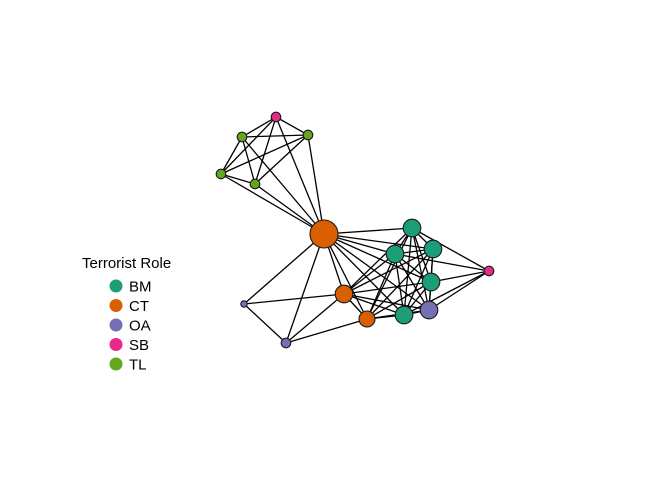  Describe the element at coordinates (244, 304) in the screenshot. I see `node-n16-oa` at that location.